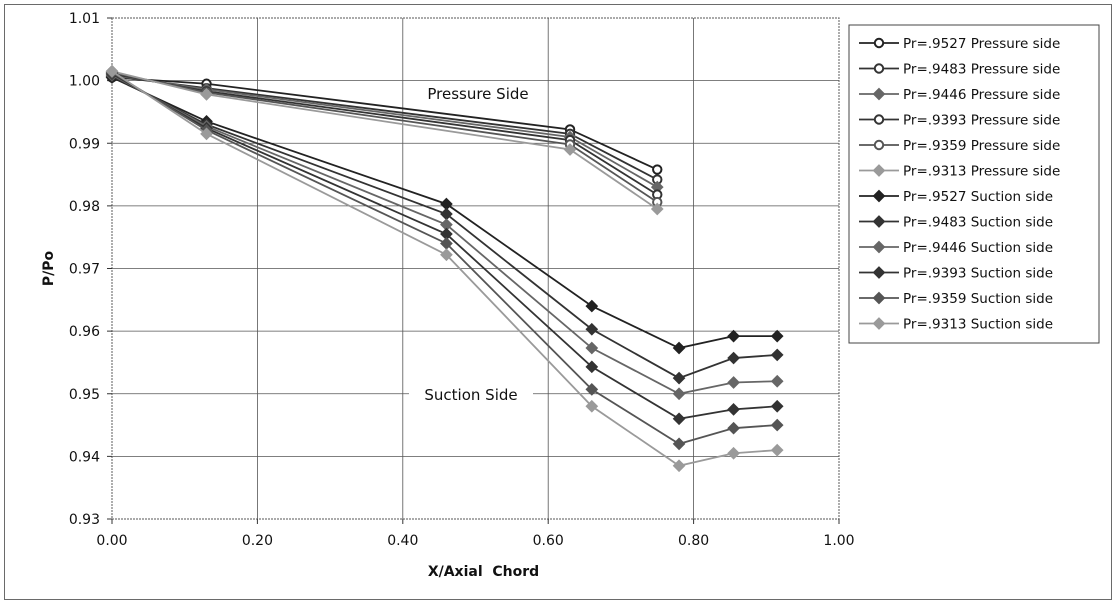 The width and height of the screenshot is (1120, 606). I want to click on legend-label: Pr=.9527 Pressure side, so click(981, 44).